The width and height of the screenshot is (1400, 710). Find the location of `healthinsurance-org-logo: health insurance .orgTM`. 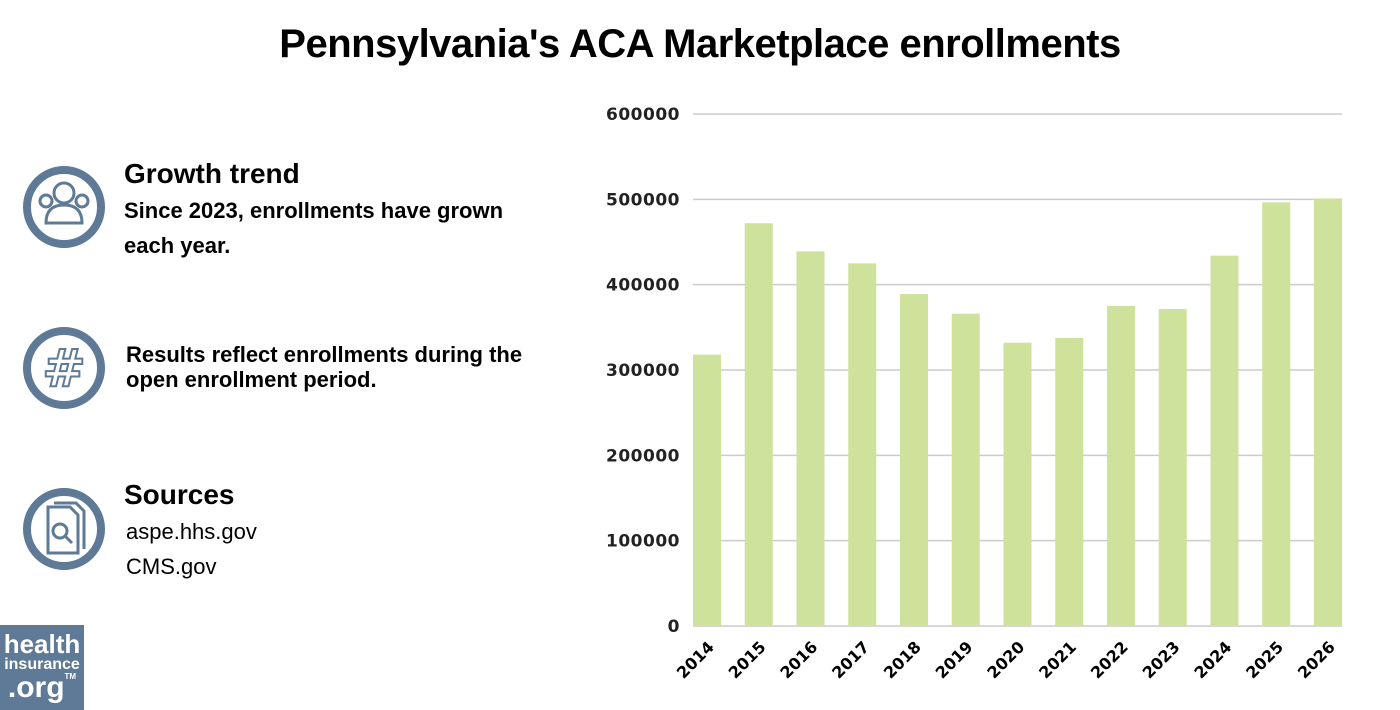

healthinsurance-org-logo: health insurance .orgTM is located at coordinates (42, 667).